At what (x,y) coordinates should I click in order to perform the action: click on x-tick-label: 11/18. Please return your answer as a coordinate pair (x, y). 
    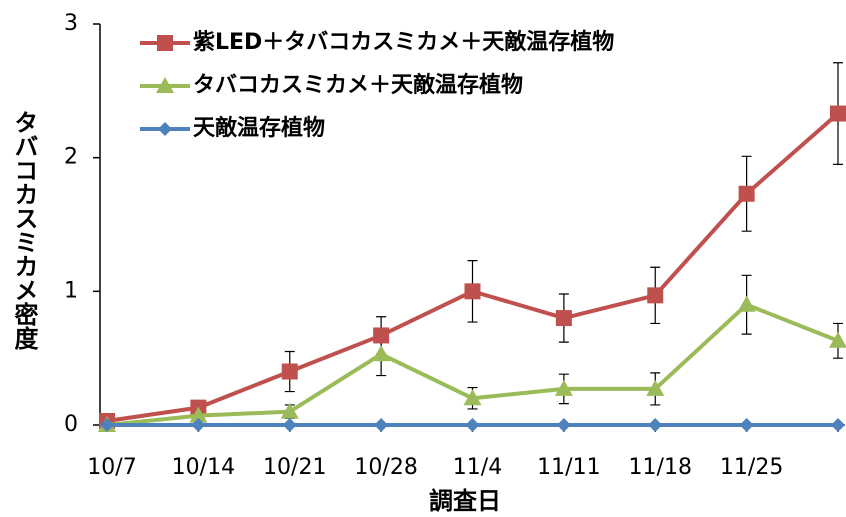
    Looking at the image, I should click on (660, 467).